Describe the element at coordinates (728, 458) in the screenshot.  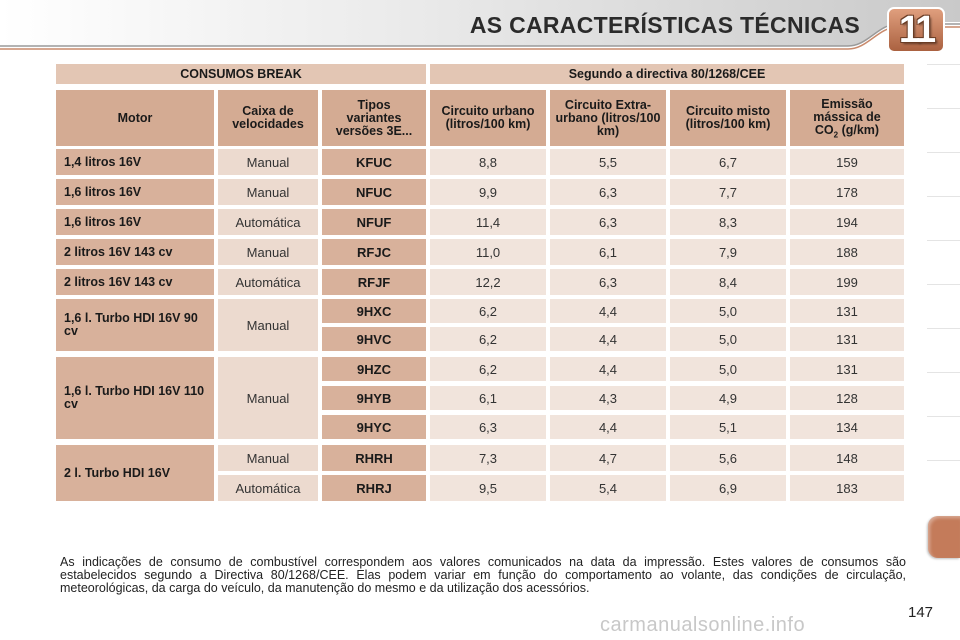
I see `mixed-value: 5,6` at that location.